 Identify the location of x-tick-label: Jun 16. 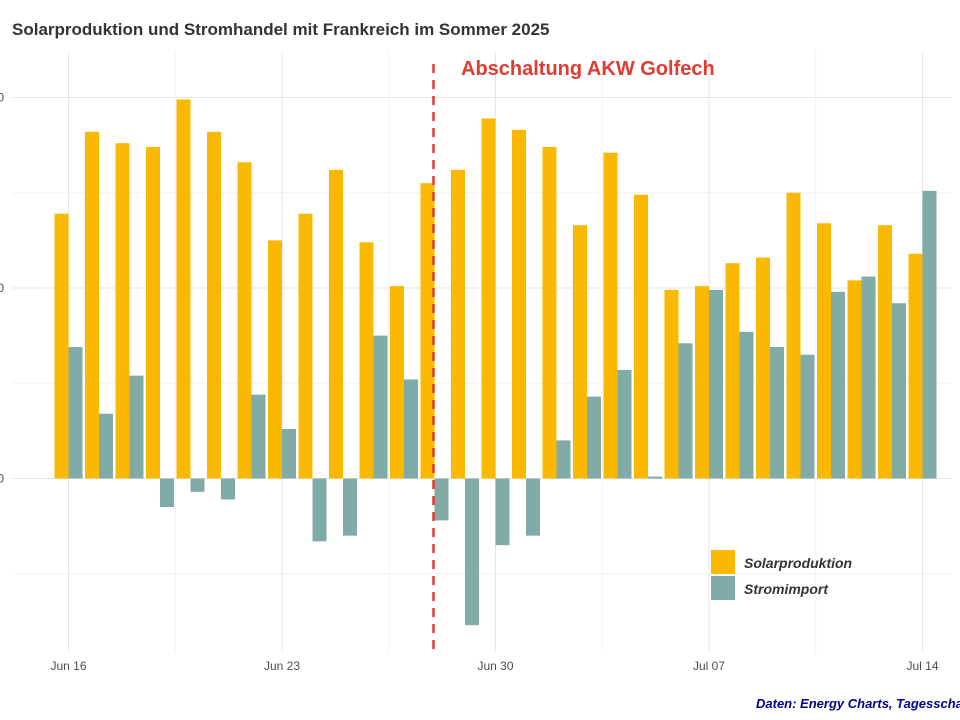
(68, 666).